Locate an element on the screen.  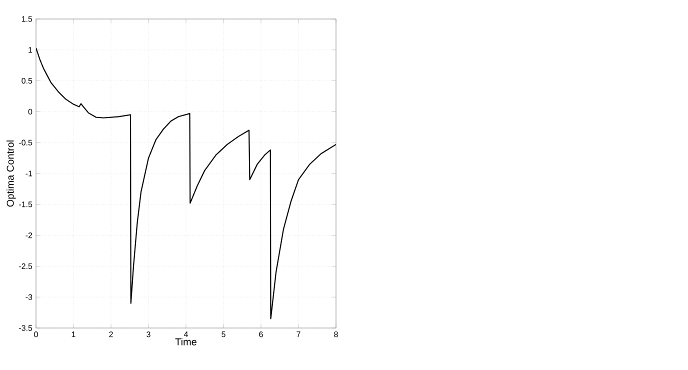
y-tick-label: 0 is located at coordinates (30, 111).